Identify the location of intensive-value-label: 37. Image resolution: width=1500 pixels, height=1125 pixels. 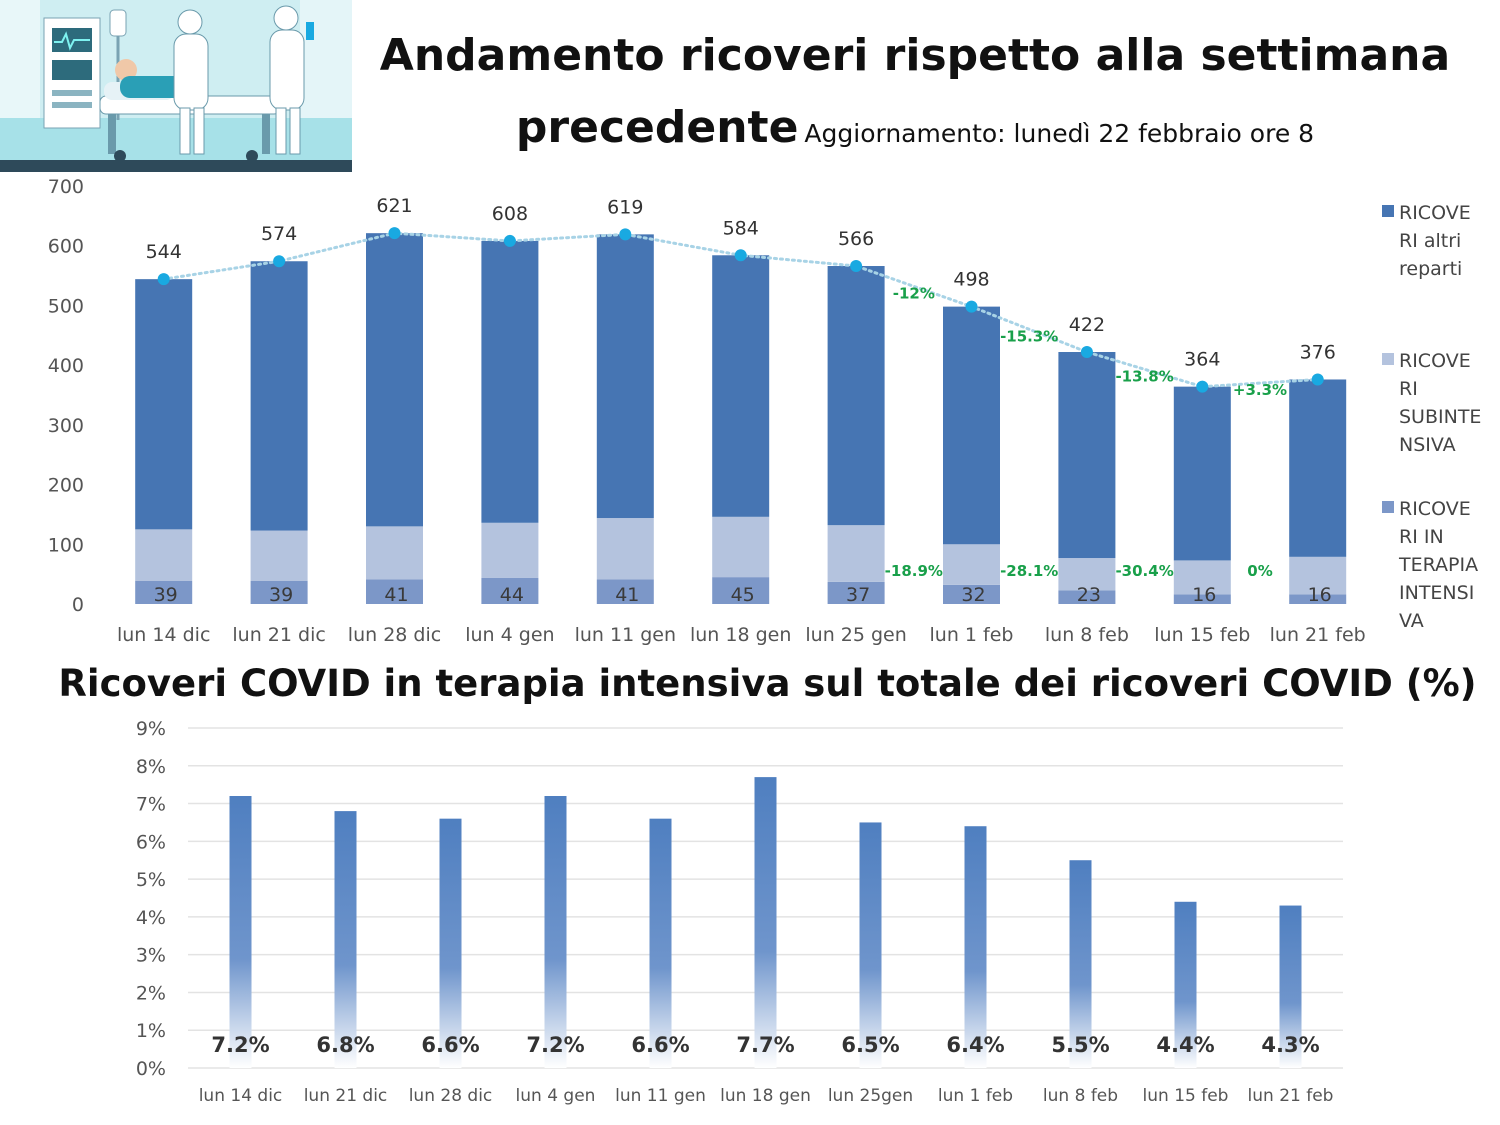
(858, 595).